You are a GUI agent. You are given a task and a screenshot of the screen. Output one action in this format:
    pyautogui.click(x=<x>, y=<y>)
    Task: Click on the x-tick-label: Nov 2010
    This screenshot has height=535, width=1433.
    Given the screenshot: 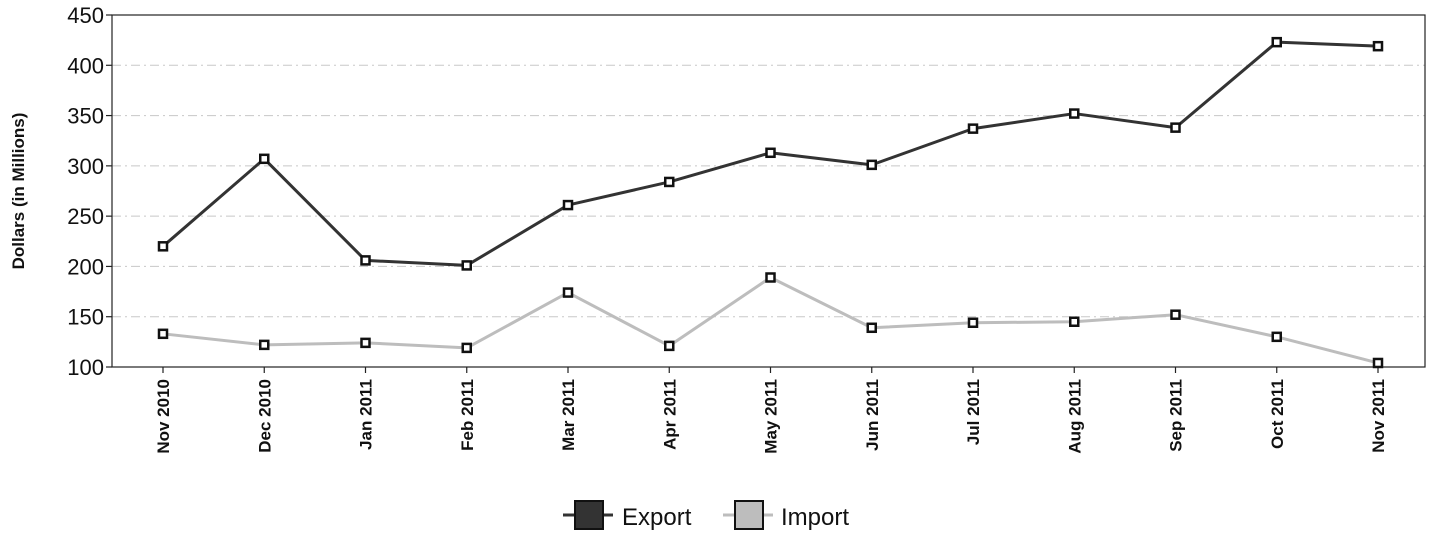 What is the action you would take?
    pyautogui.click(x=163, y=416)
    